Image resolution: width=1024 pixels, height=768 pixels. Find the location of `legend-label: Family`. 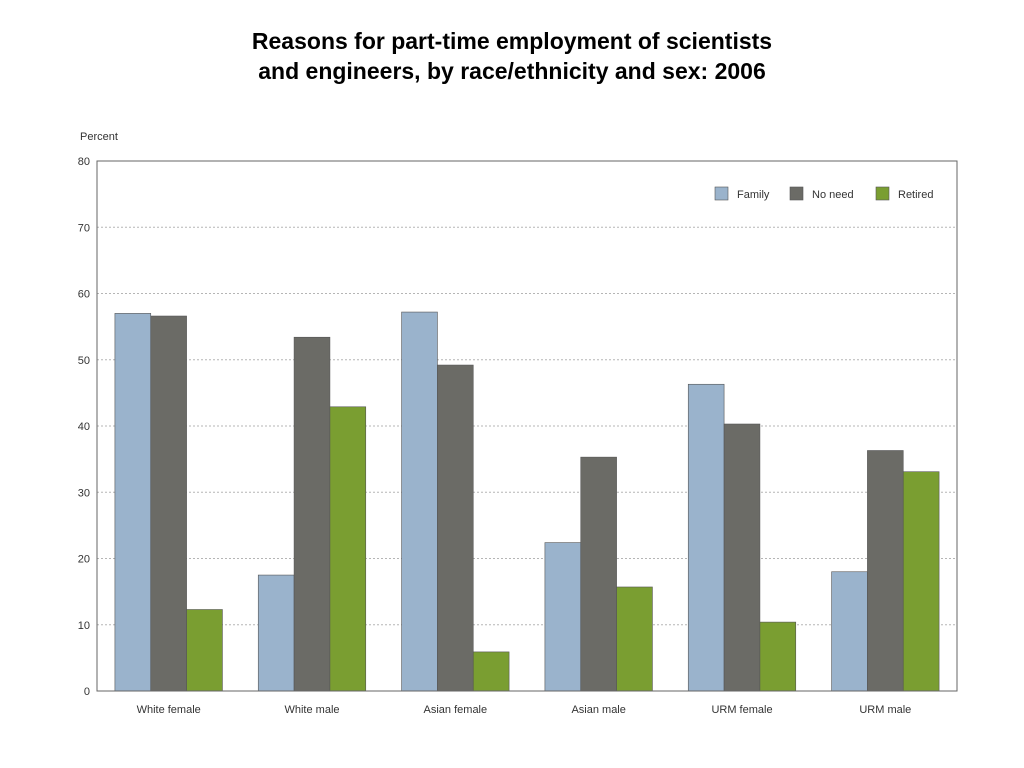

legend-label: Family is located at coordinates (753, 195).